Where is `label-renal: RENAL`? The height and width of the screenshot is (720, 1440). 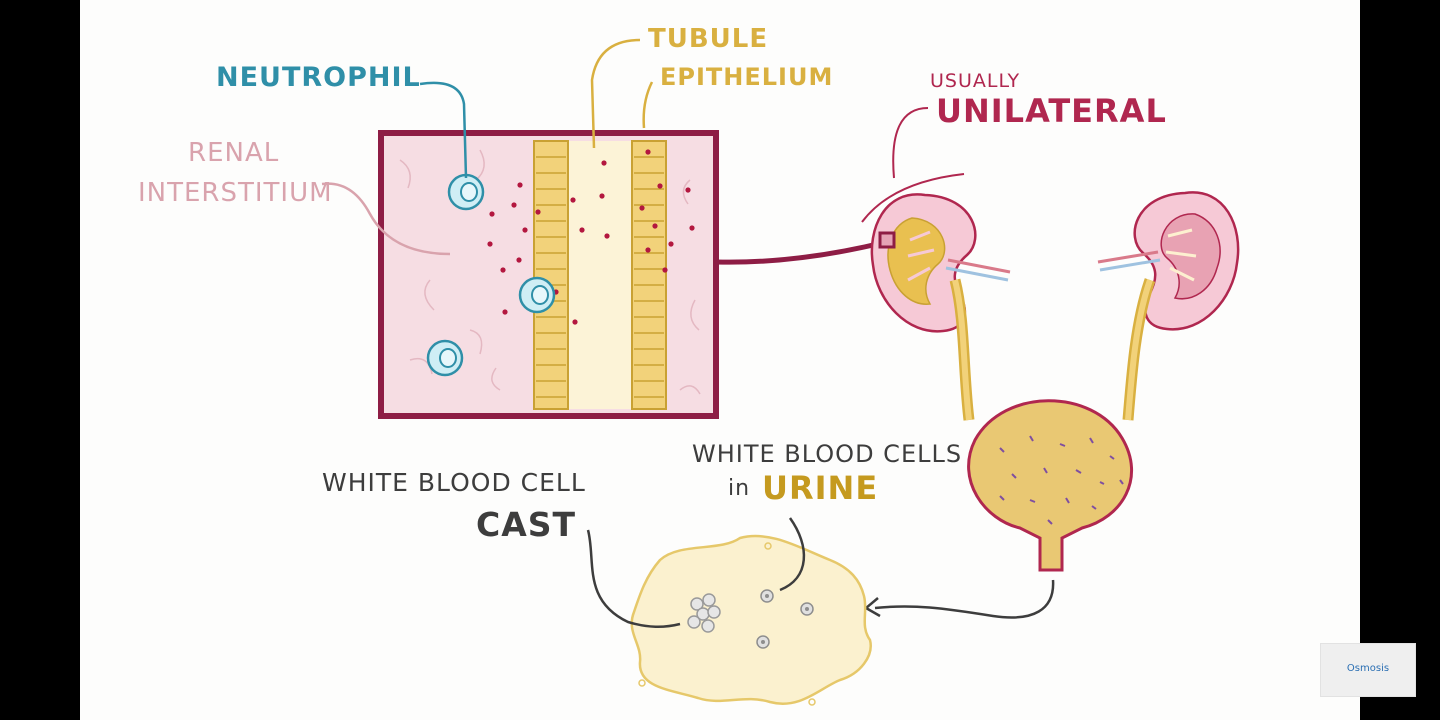
label-renal: RENAL is located at coordinates (234, 153).